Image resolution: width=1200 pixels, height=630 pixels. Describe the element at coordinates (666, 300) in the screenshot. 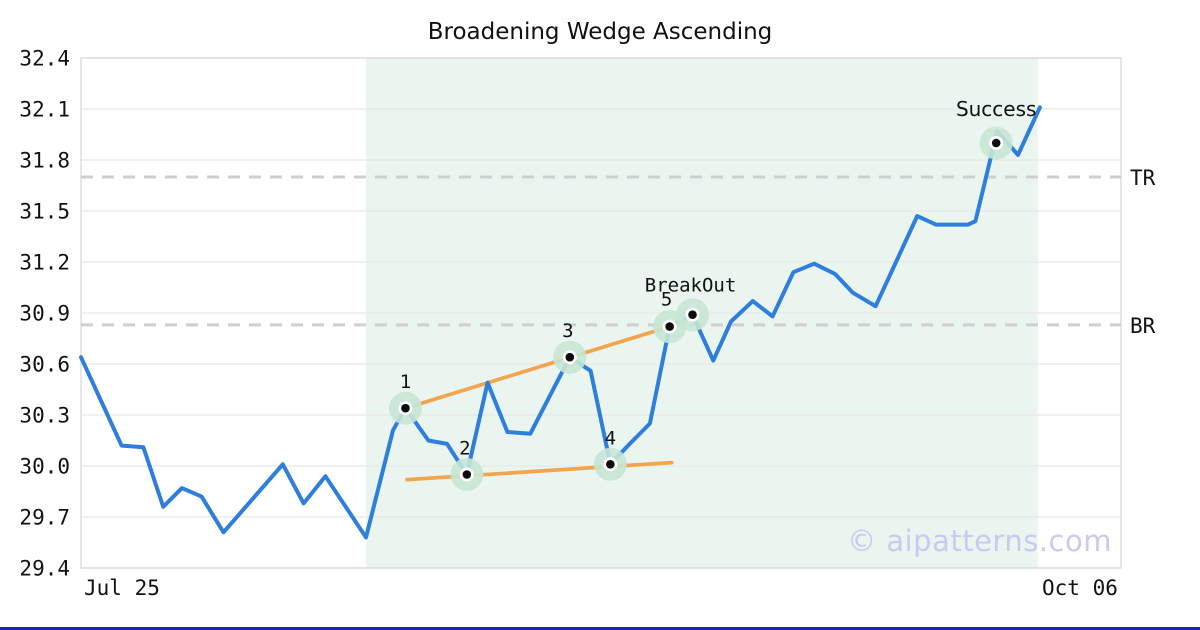

I see `point-label-5: 5` at that location.